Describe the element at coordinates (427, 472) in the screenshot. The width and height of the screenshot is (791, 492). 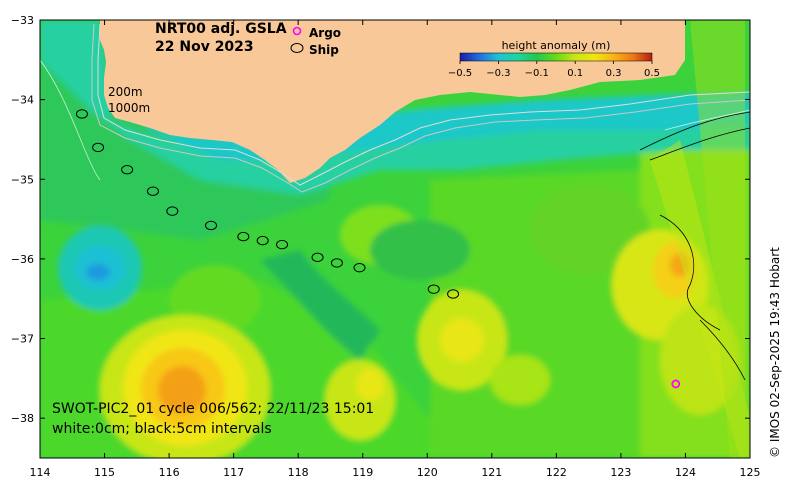
I see `x-tick-label: 120` at that location.